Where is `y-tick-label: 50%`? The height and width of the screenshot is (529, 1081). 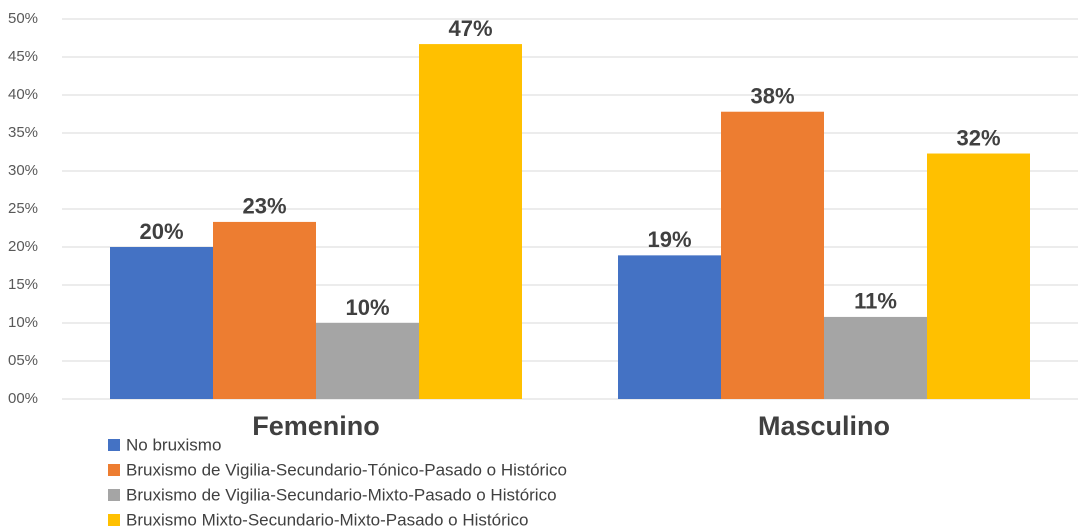 y-tick-label: 50% is located at coordinates (23, 18).